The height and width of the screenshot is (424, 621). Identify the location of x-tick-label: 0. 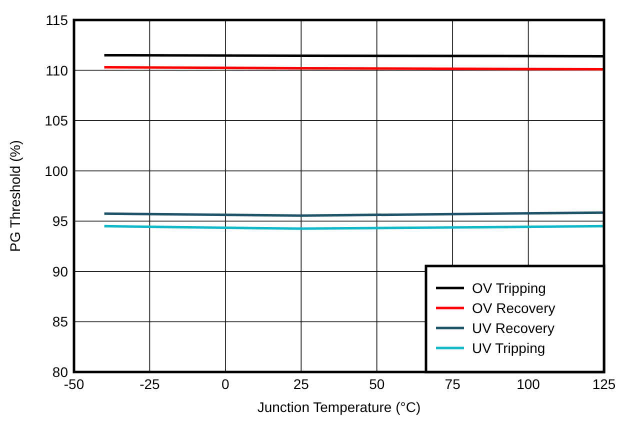
(226, 384).